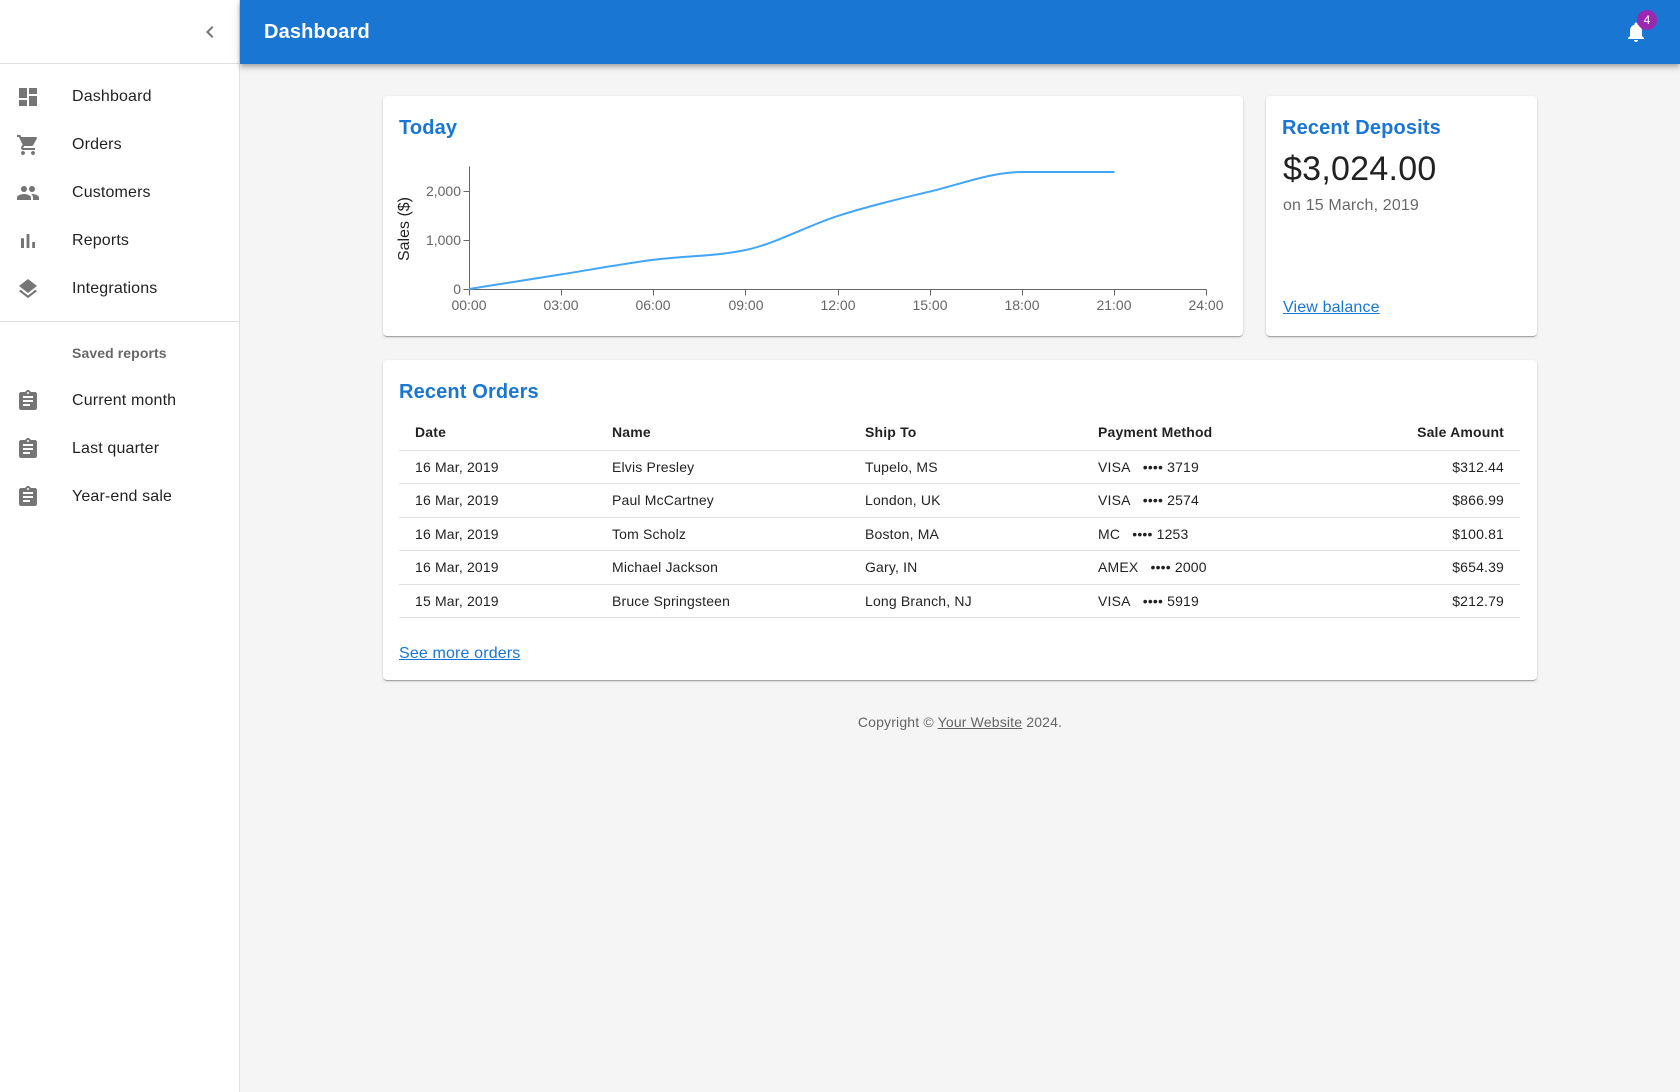  What do you see at coordinates (929, 305) in the screenshot?
I see `svg-text: 15:00` at bounding box center [929, 305].